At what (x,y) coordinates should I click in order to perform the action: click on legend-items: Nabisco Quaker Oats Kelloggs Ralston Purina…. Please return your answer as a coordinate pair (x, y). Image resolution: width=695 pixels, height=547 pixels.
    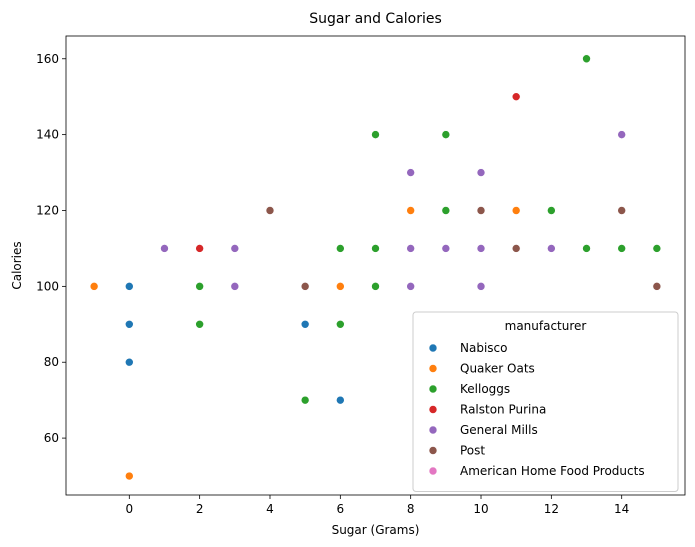
    Looking at the image, I should click on (536, 409).